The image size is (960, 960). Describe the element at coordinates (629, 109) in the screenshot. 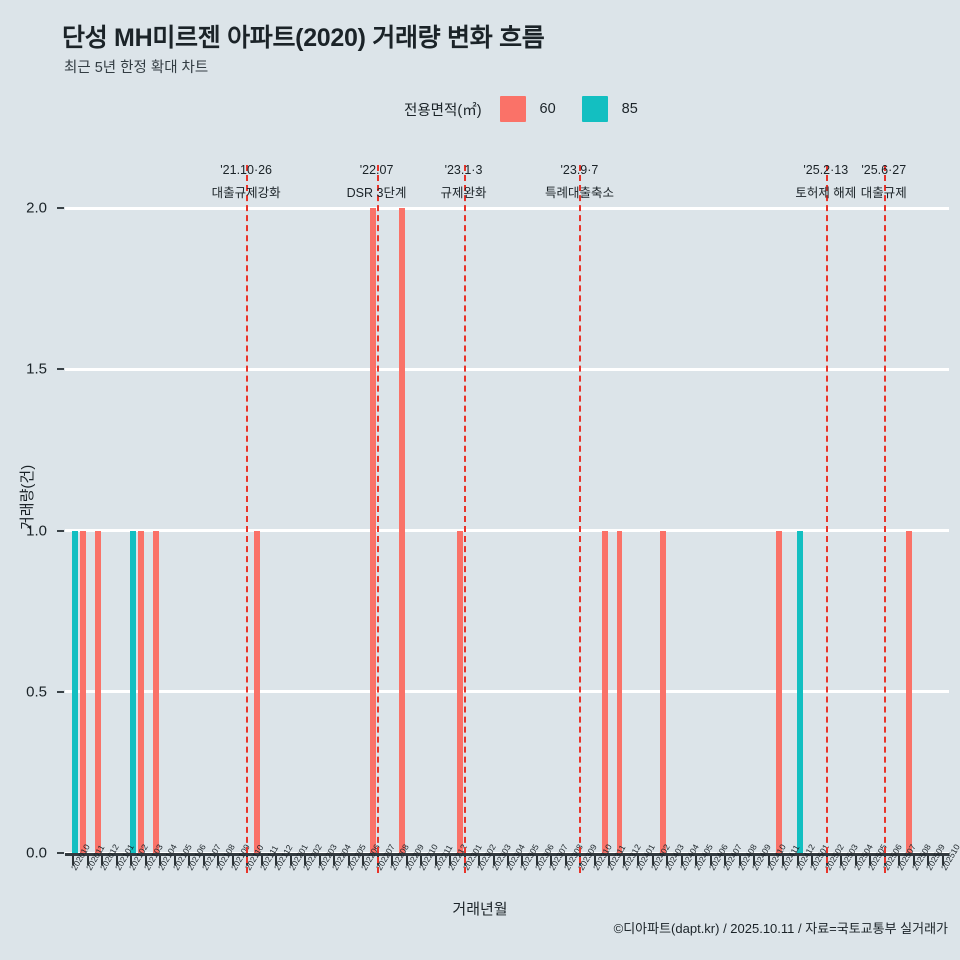

I see `legend-label-85: 85` at that location.